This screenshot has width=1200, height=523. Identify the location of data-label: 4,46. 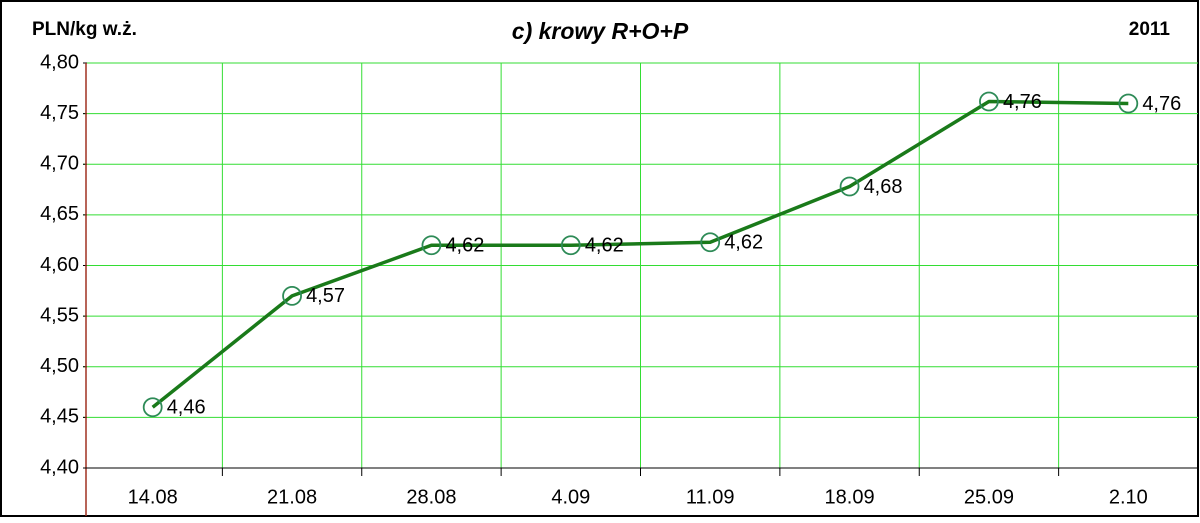
(186, 408).